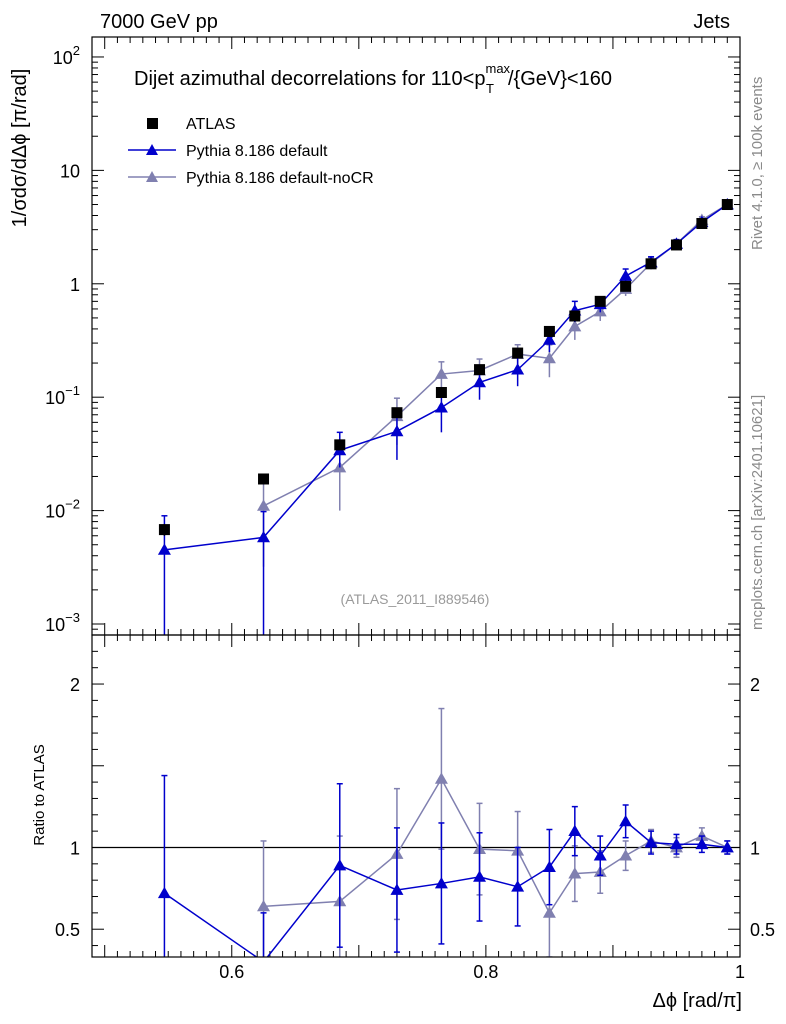 The height and width of the screenshot is (1024, 786). What do you see at coordinates (72, 504) in the screenshot?
I see `y-tick-exponent: −2` at bounding box center [72, 504].